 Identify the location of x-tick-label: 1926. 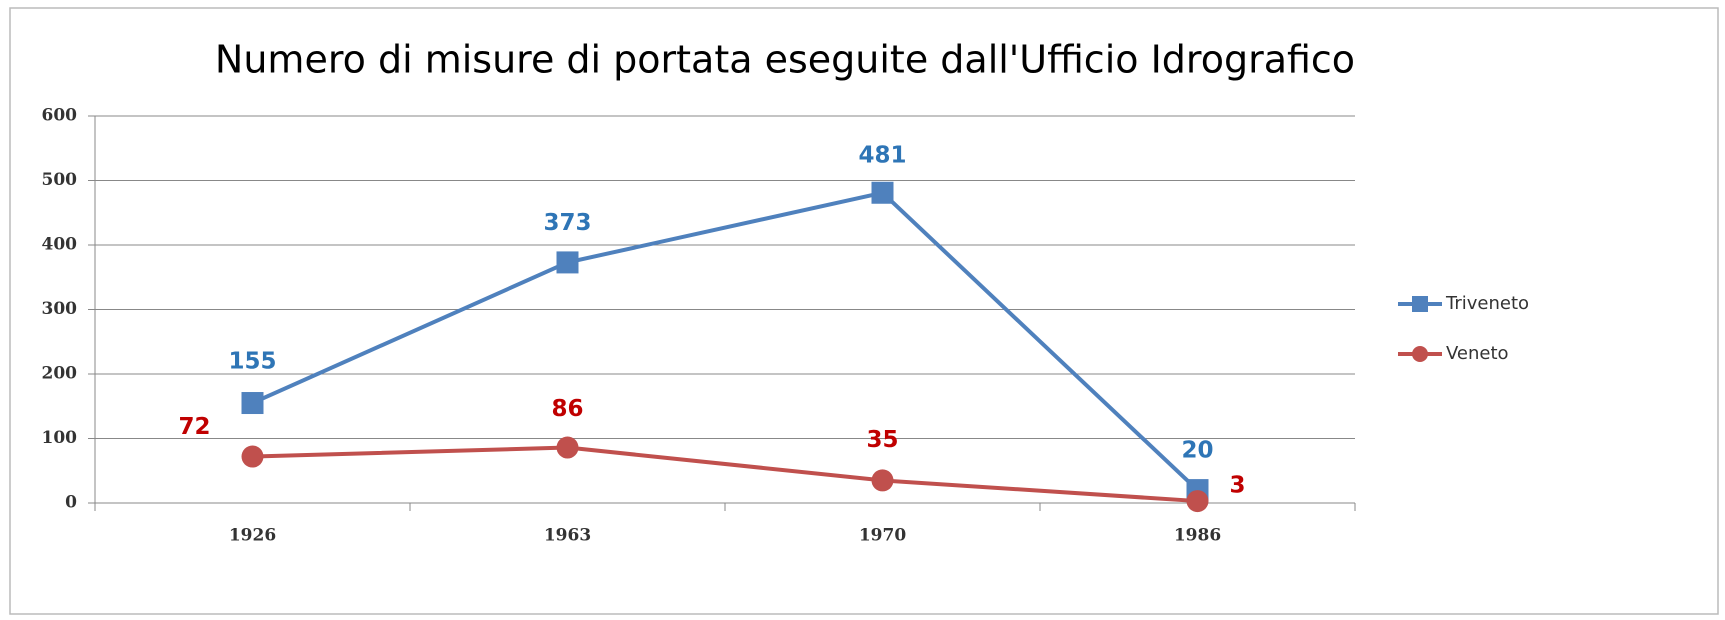
(252, 536).